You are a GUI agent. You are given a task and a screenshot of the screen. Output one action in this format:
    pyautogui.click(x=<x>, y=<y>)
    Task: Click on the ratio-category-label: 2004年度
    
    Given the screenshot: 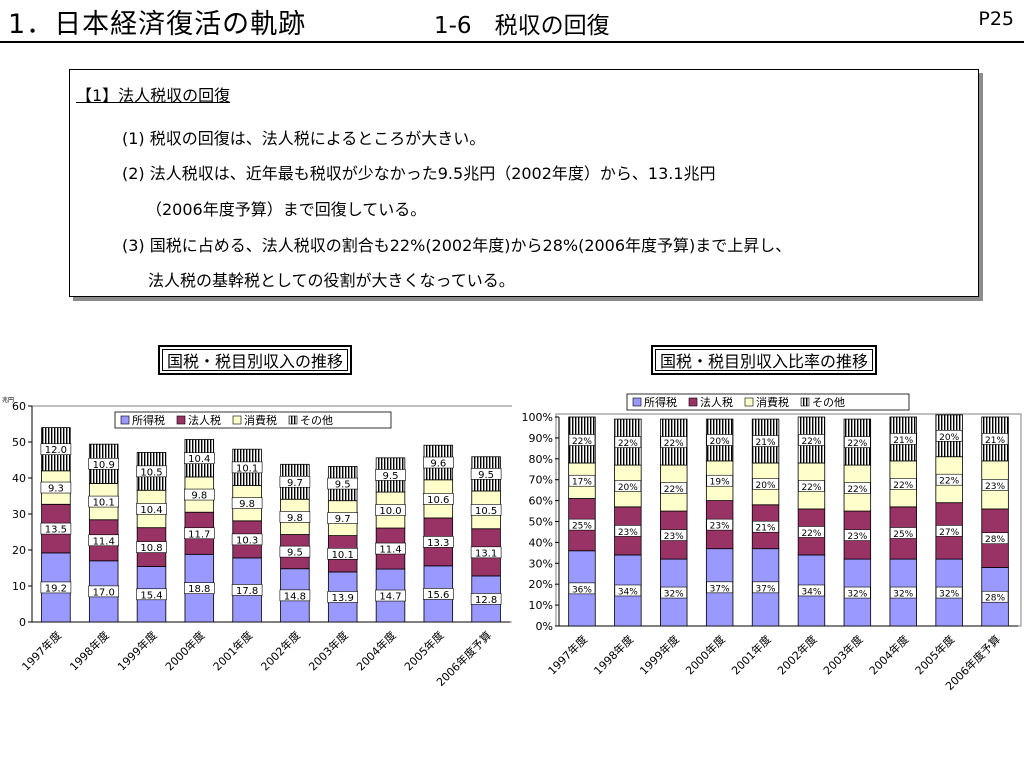 What is the action you would take?
    pyautogui.click(x=888, y=654)
    